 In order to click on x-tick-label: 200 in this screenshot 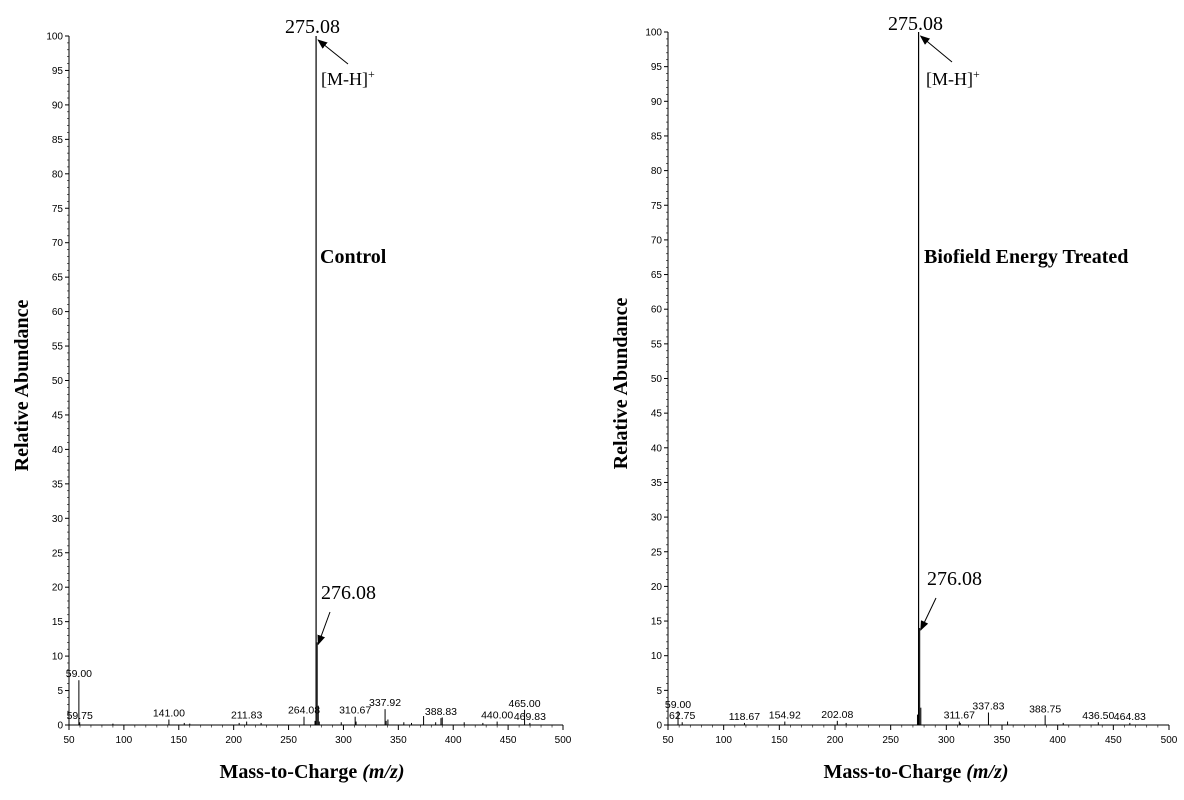, I will do `click(233, 740)`.